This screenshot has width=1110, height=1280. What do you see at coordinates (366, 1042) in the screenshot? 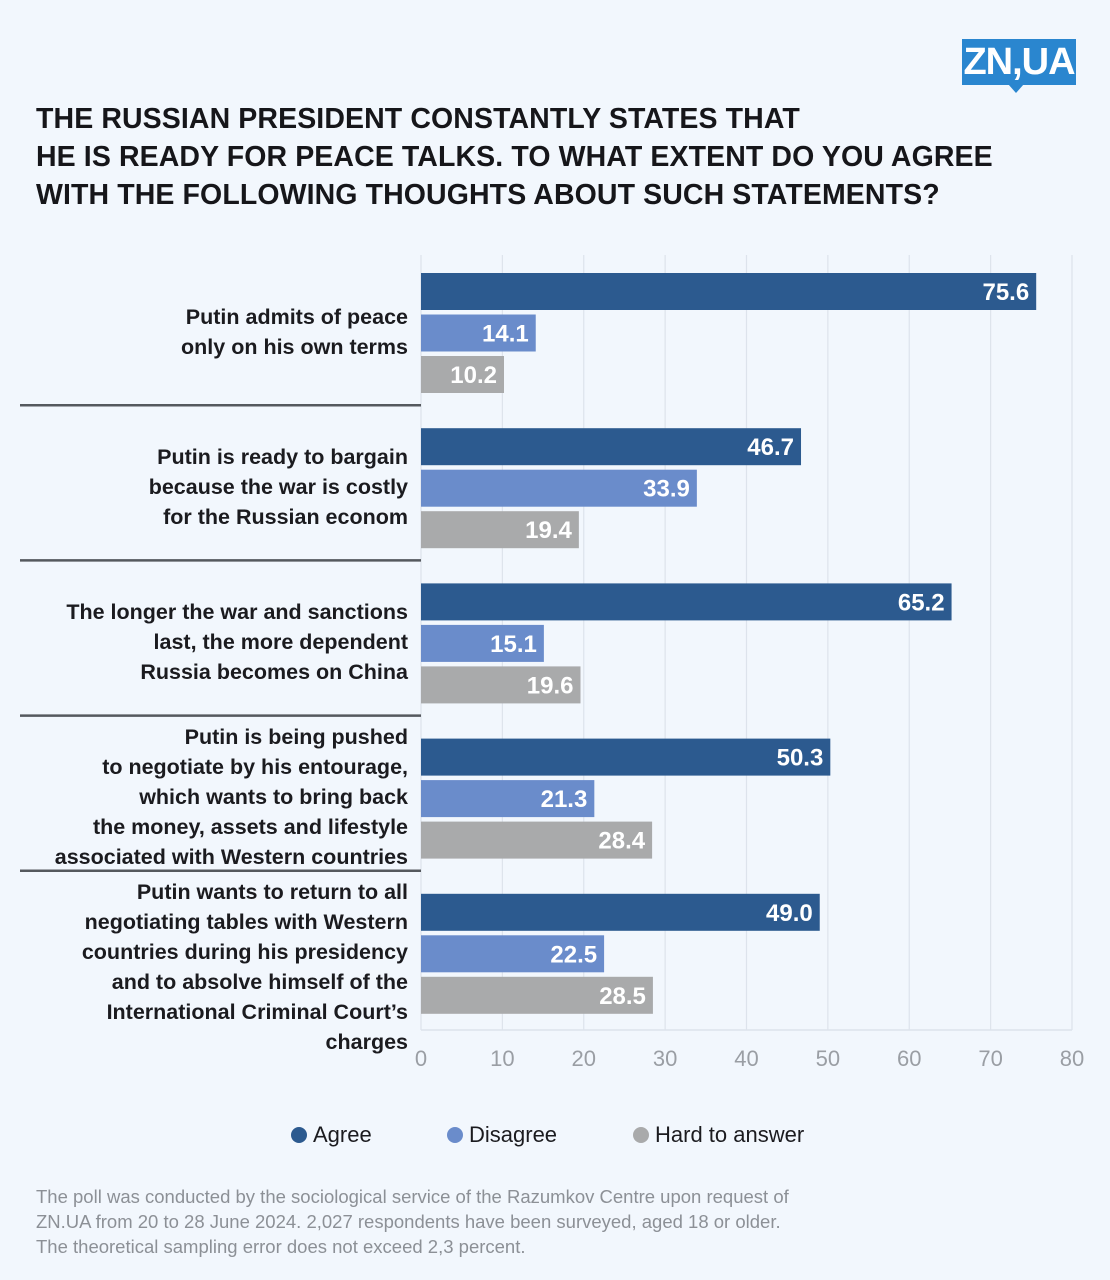
I see `category-label-line: charges` at bounding box center [366, 1042].